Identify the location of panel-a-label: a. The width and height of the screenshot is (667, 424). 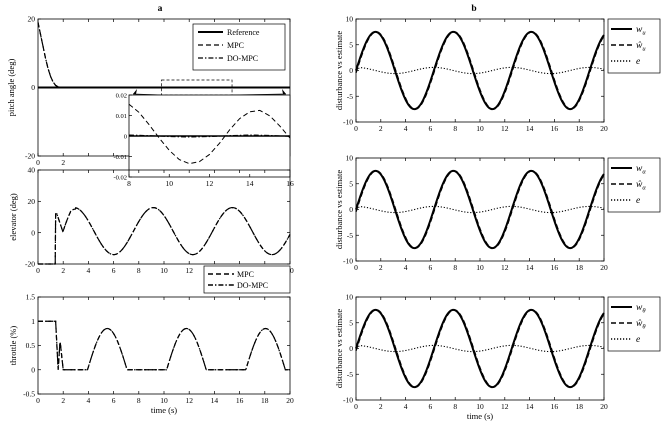
(160, 9).